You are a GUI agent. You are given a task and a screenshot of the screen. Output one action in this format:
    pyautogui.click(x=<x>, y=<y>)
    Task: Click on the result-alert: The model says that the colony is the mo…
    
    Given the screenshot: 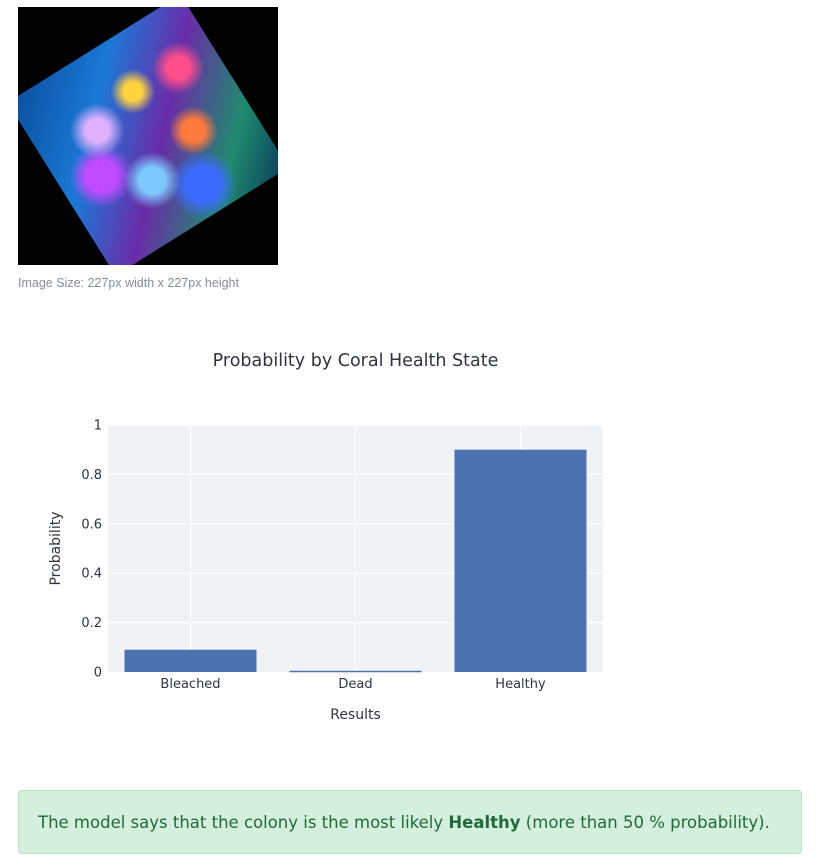 What is the action you would take?
    pyautogui.click(x=410, y=822)
    